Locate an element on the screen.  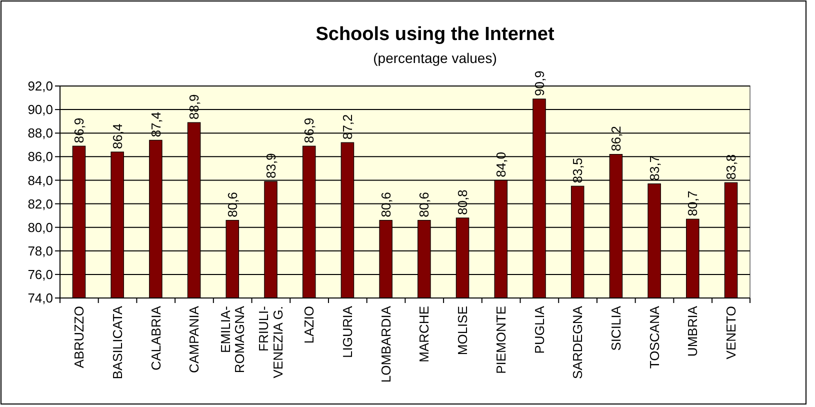
x-tick-label: PIEMONTE is located at coordinates (500, 340).